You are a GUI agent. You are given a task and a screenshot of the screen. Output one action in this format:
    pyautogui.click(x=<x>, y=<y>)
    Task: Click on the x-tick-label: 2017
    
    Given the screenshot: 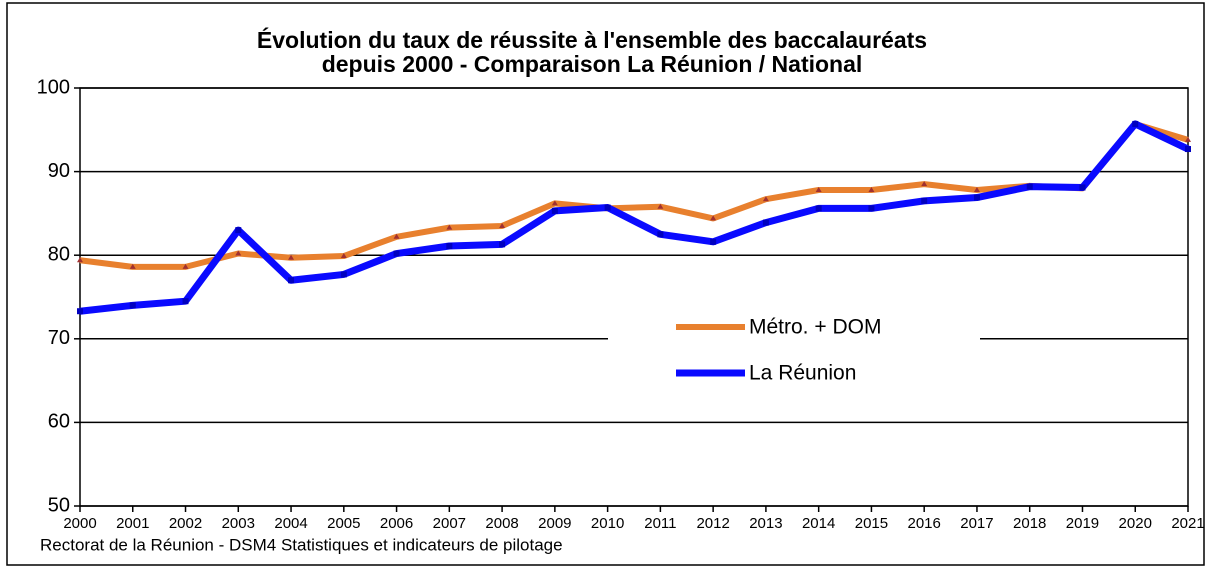 What is the action you would take?
    pyautogui.click(x=976, y=523)
    